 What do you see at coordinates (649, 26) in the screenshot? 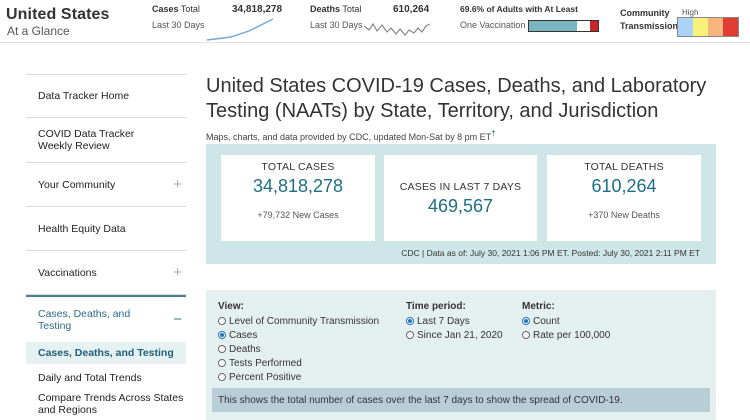
I see `transmission-label: Transmission` at bounding box center [649, 26].